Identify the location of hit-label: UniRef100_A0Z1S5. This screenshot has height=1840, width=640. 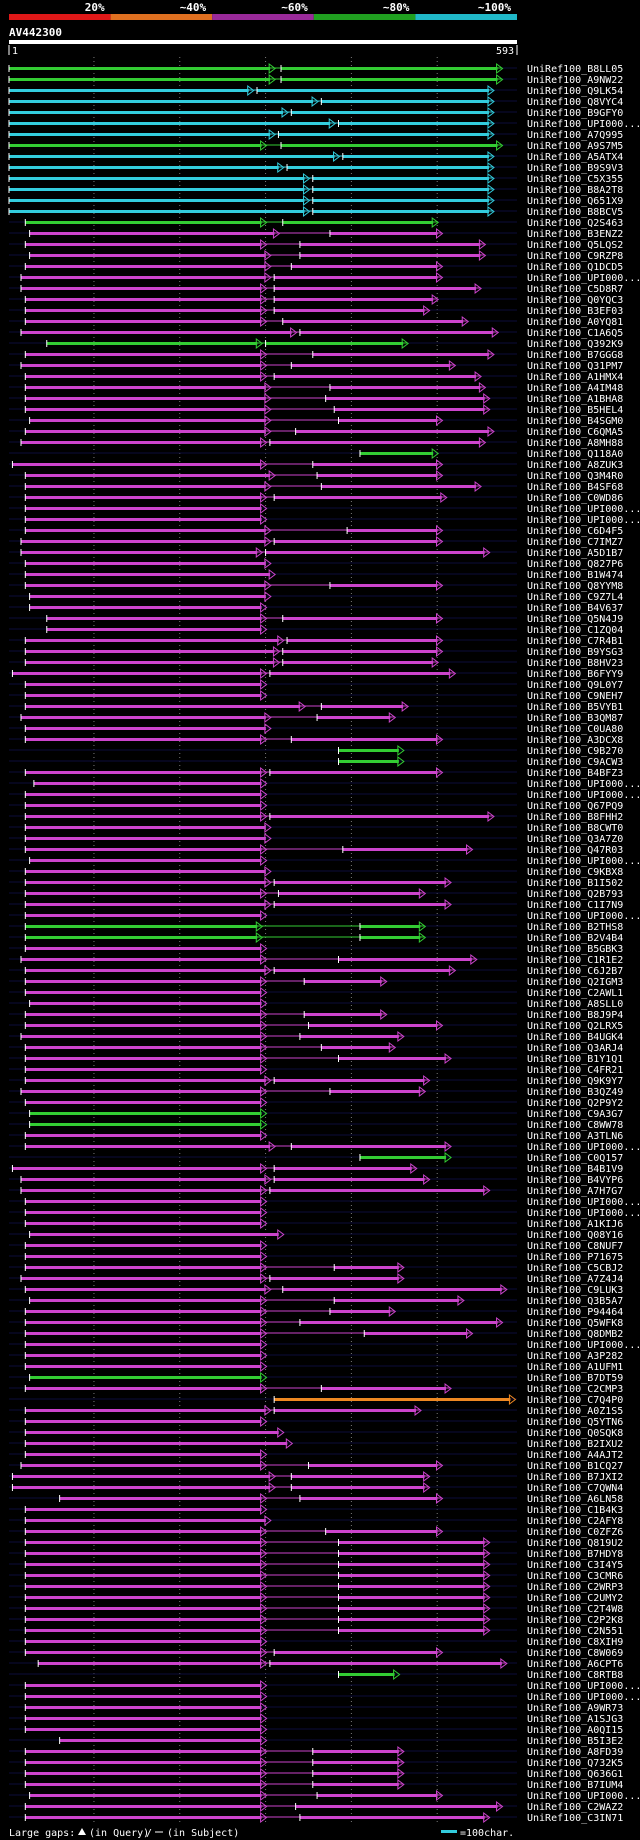
(575, 1411).